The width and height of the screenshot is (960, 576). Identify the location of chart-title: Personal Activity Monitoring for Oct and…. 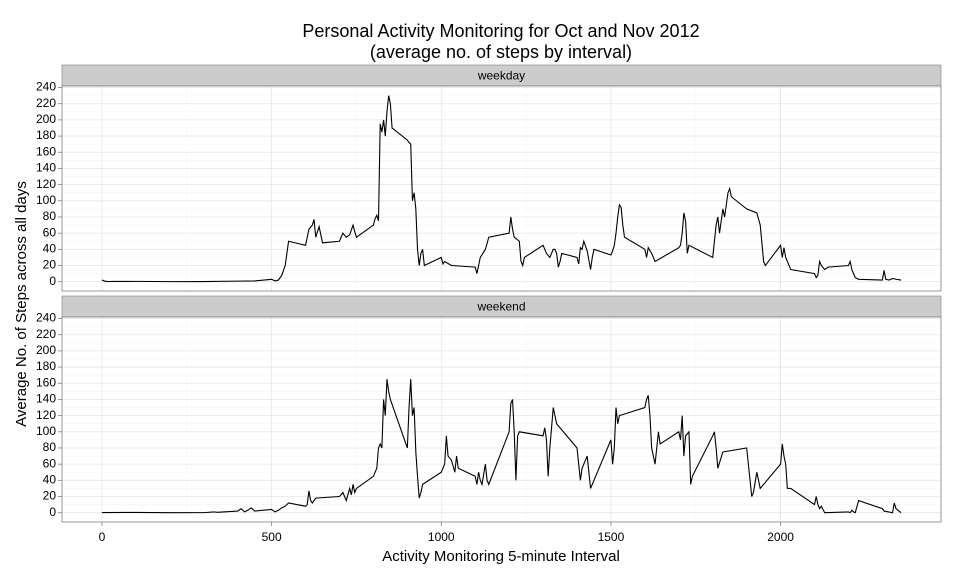
(500, 31).